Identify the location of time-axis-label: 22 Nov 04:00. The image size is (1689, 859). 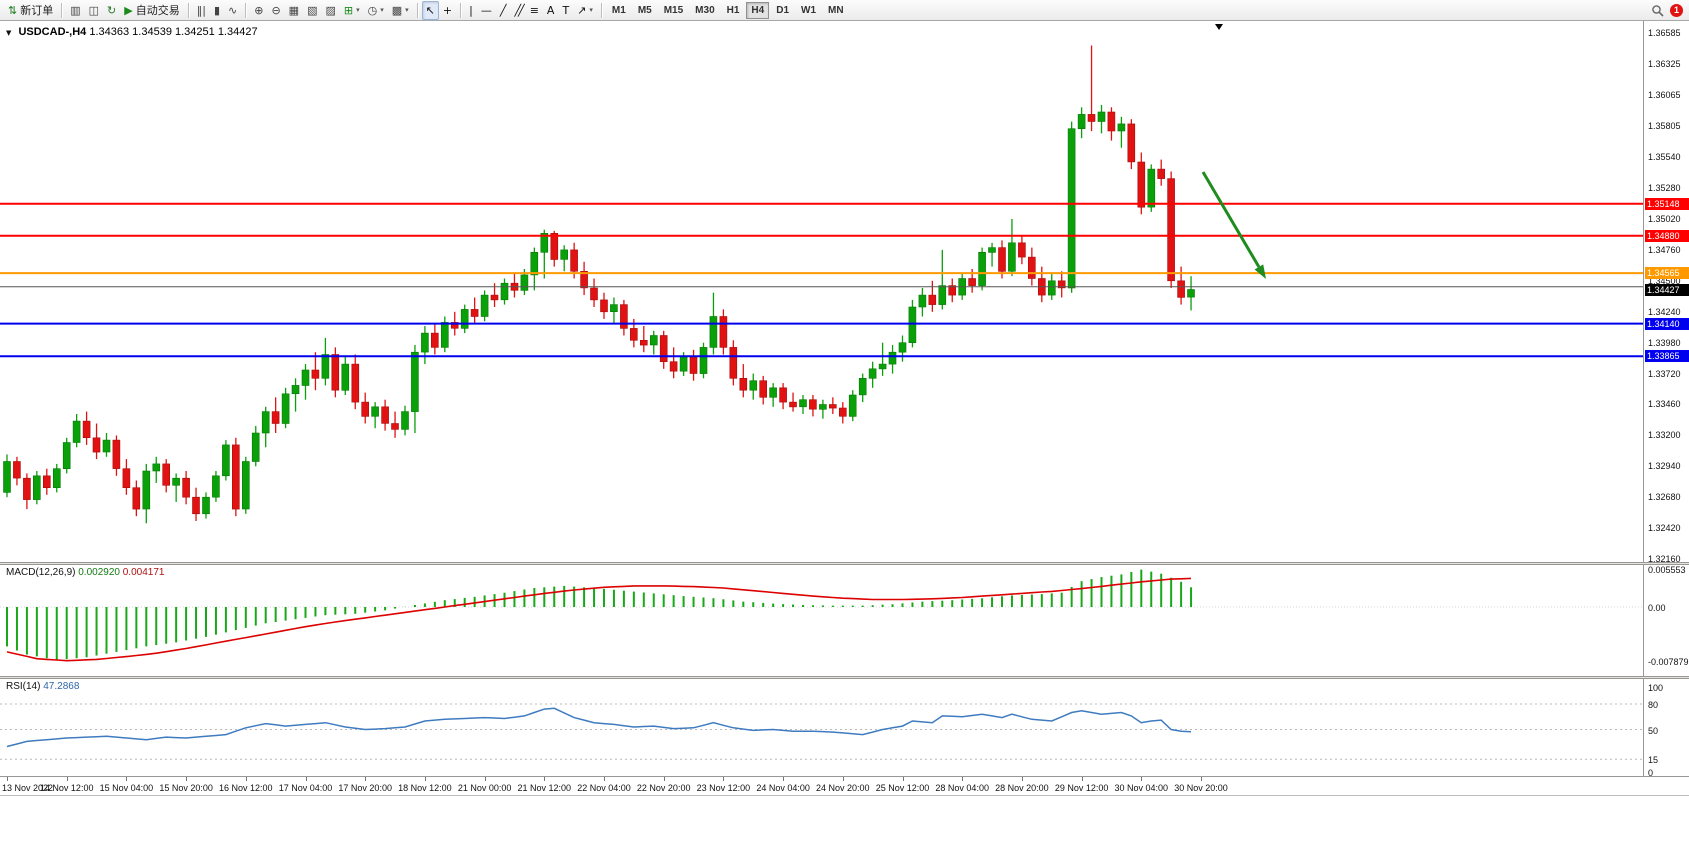
(604, 788).